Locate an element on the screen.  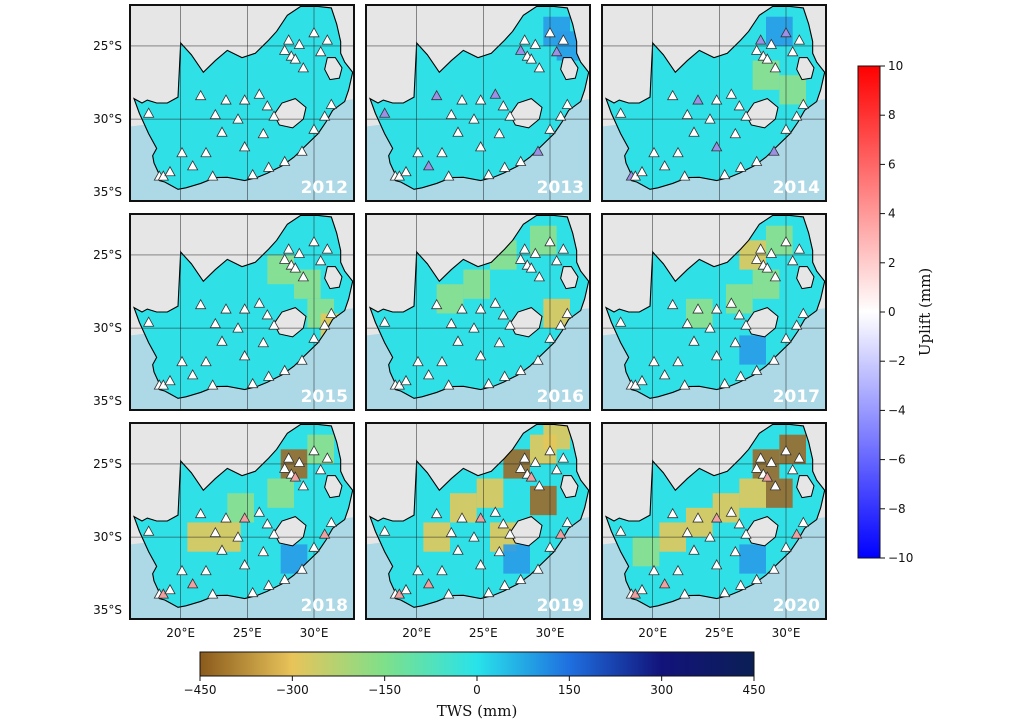
uplift-colorbar-bar is located at coordinates (869, 312).